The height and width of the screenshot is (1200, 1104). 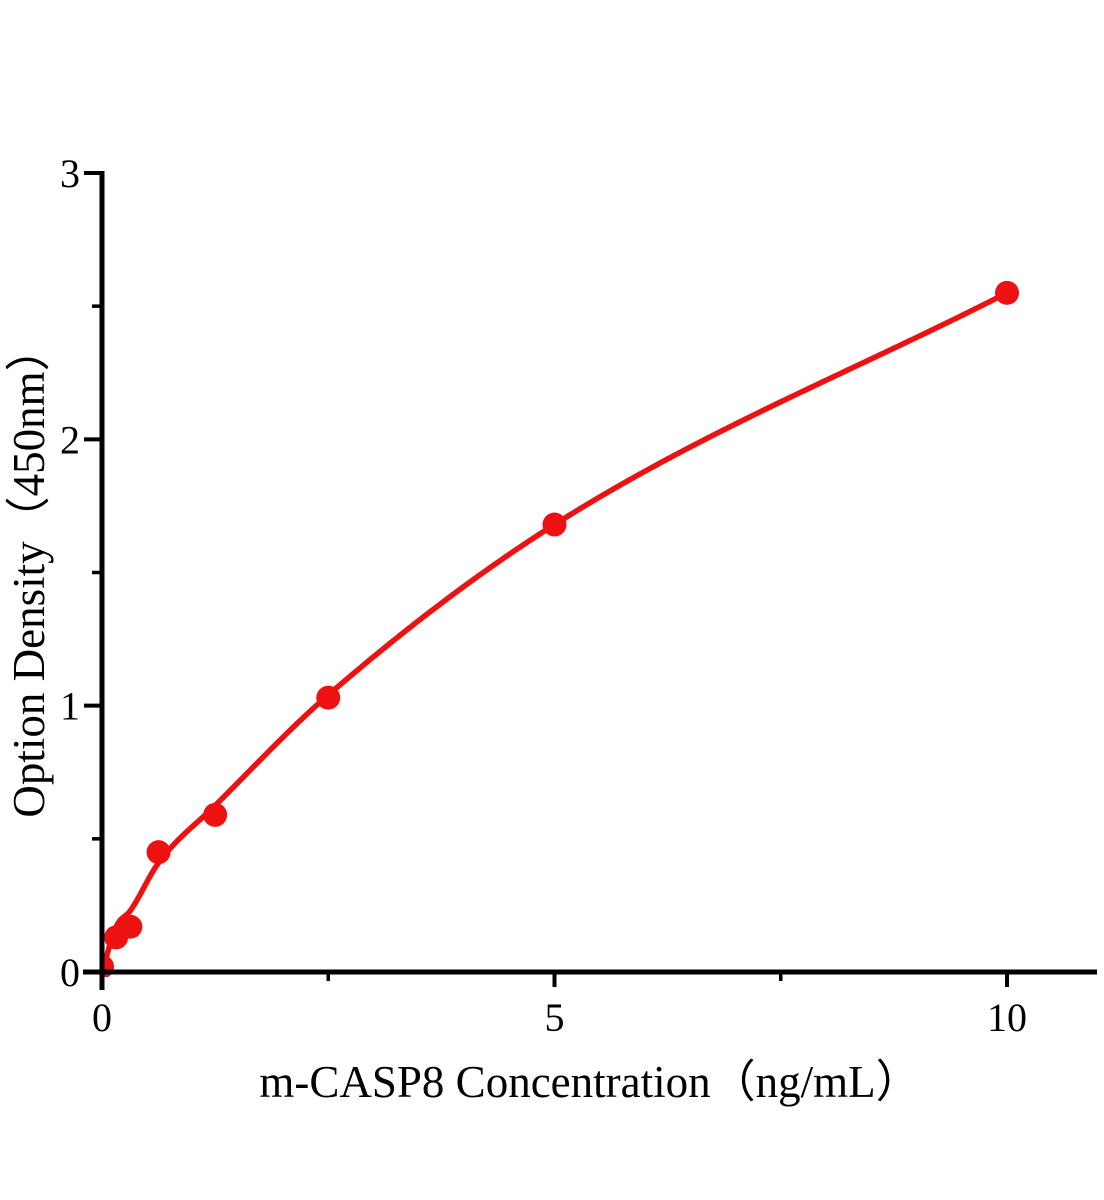 I want to click on y-axis-tick-label: 0, so click(x=70, y=972).